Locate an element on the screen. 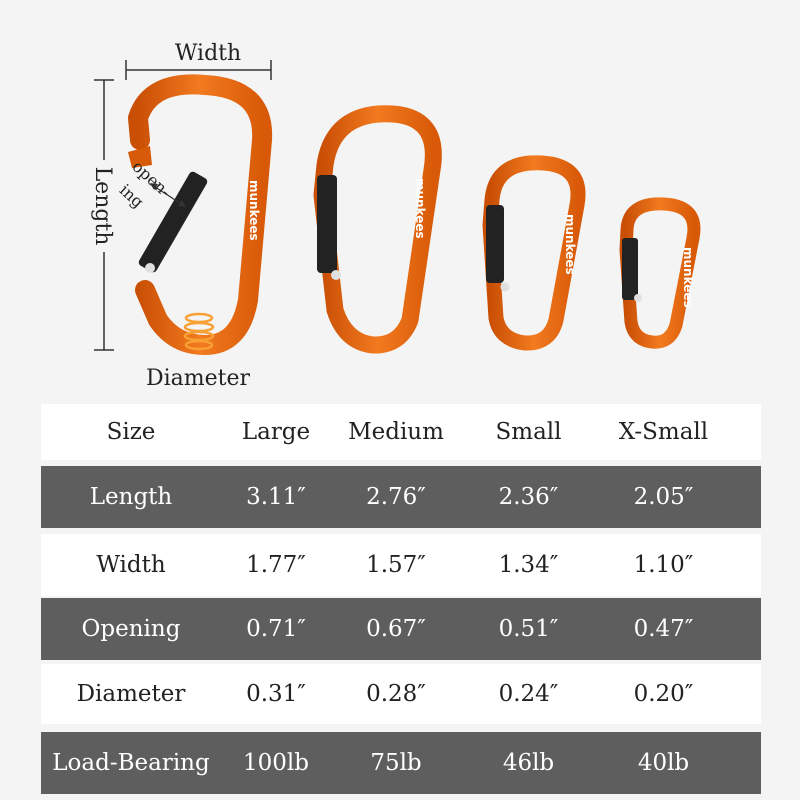  header-large: Large is located at coordinates (276, 432).